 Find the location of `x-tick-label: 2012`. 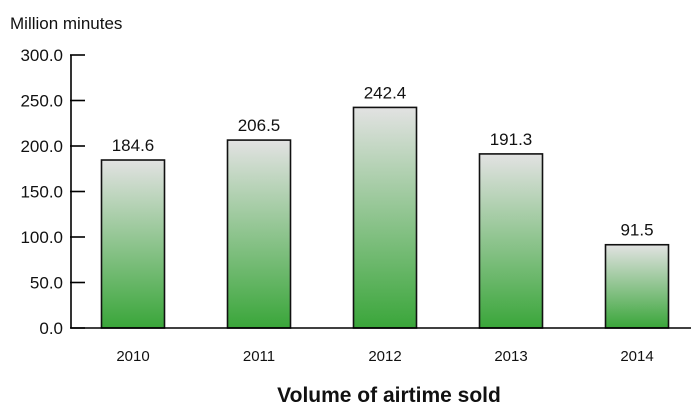

x-tick-label: 2012 is located at coordinates (384, 356).